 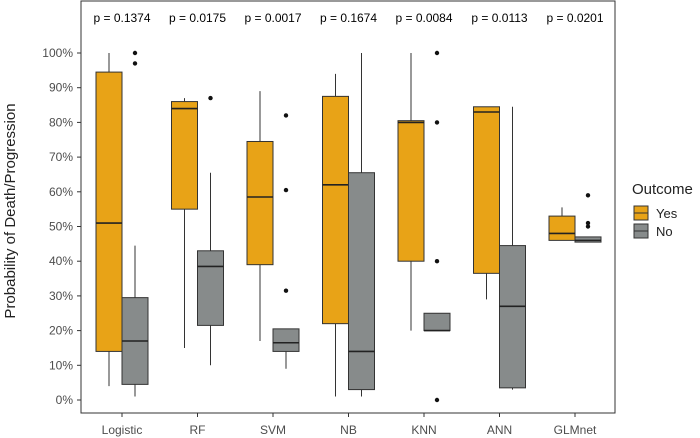 What do you see at coordinates (664, 231) in the screenshot?
I see `legend-label-no: No` at bounding box center [664, 231].